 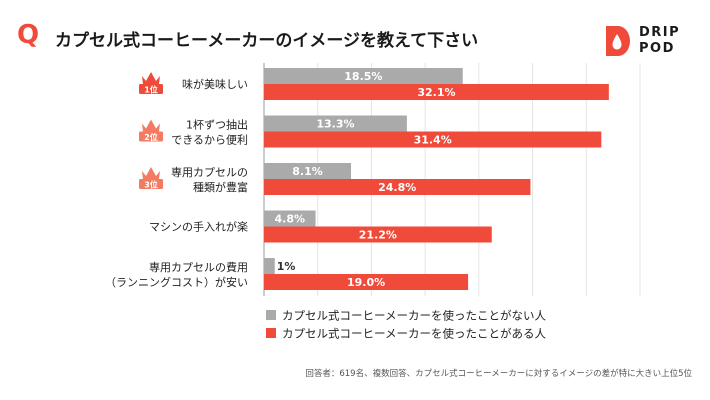 What do you see at coordinates (209, 172) in the screenshot?
I see `category-label-line: 専用カプセルの` at bounding box center [209, 172].